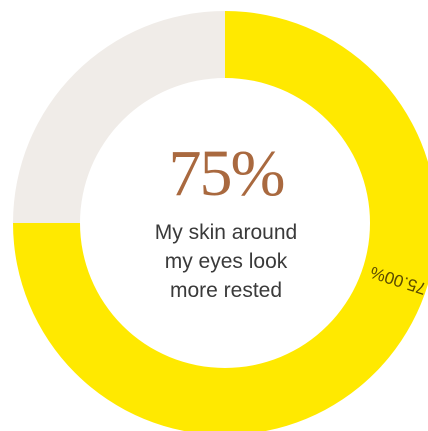 The height and width of the screenshot is (431, 428). I want to click on caption-line-3: more rested, so click(226, 290).